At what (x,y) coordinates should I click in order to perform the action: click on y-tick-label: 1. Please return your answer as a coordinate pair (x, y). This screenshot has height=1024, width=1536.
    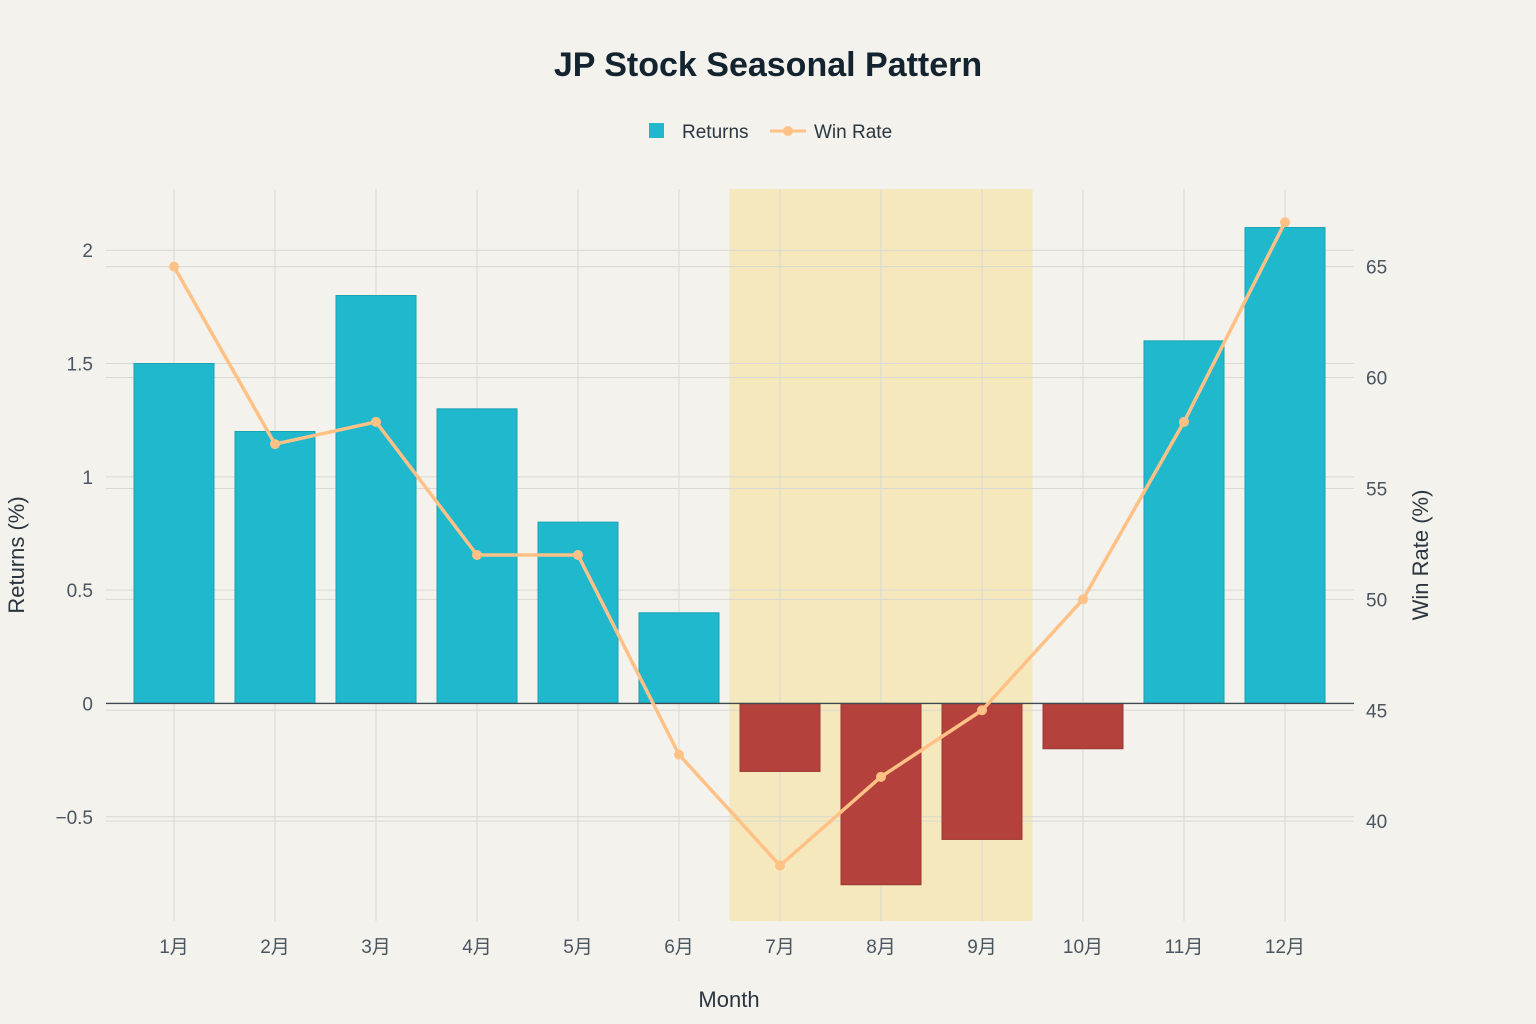
    Looking at the image, I should click on (87, 478).